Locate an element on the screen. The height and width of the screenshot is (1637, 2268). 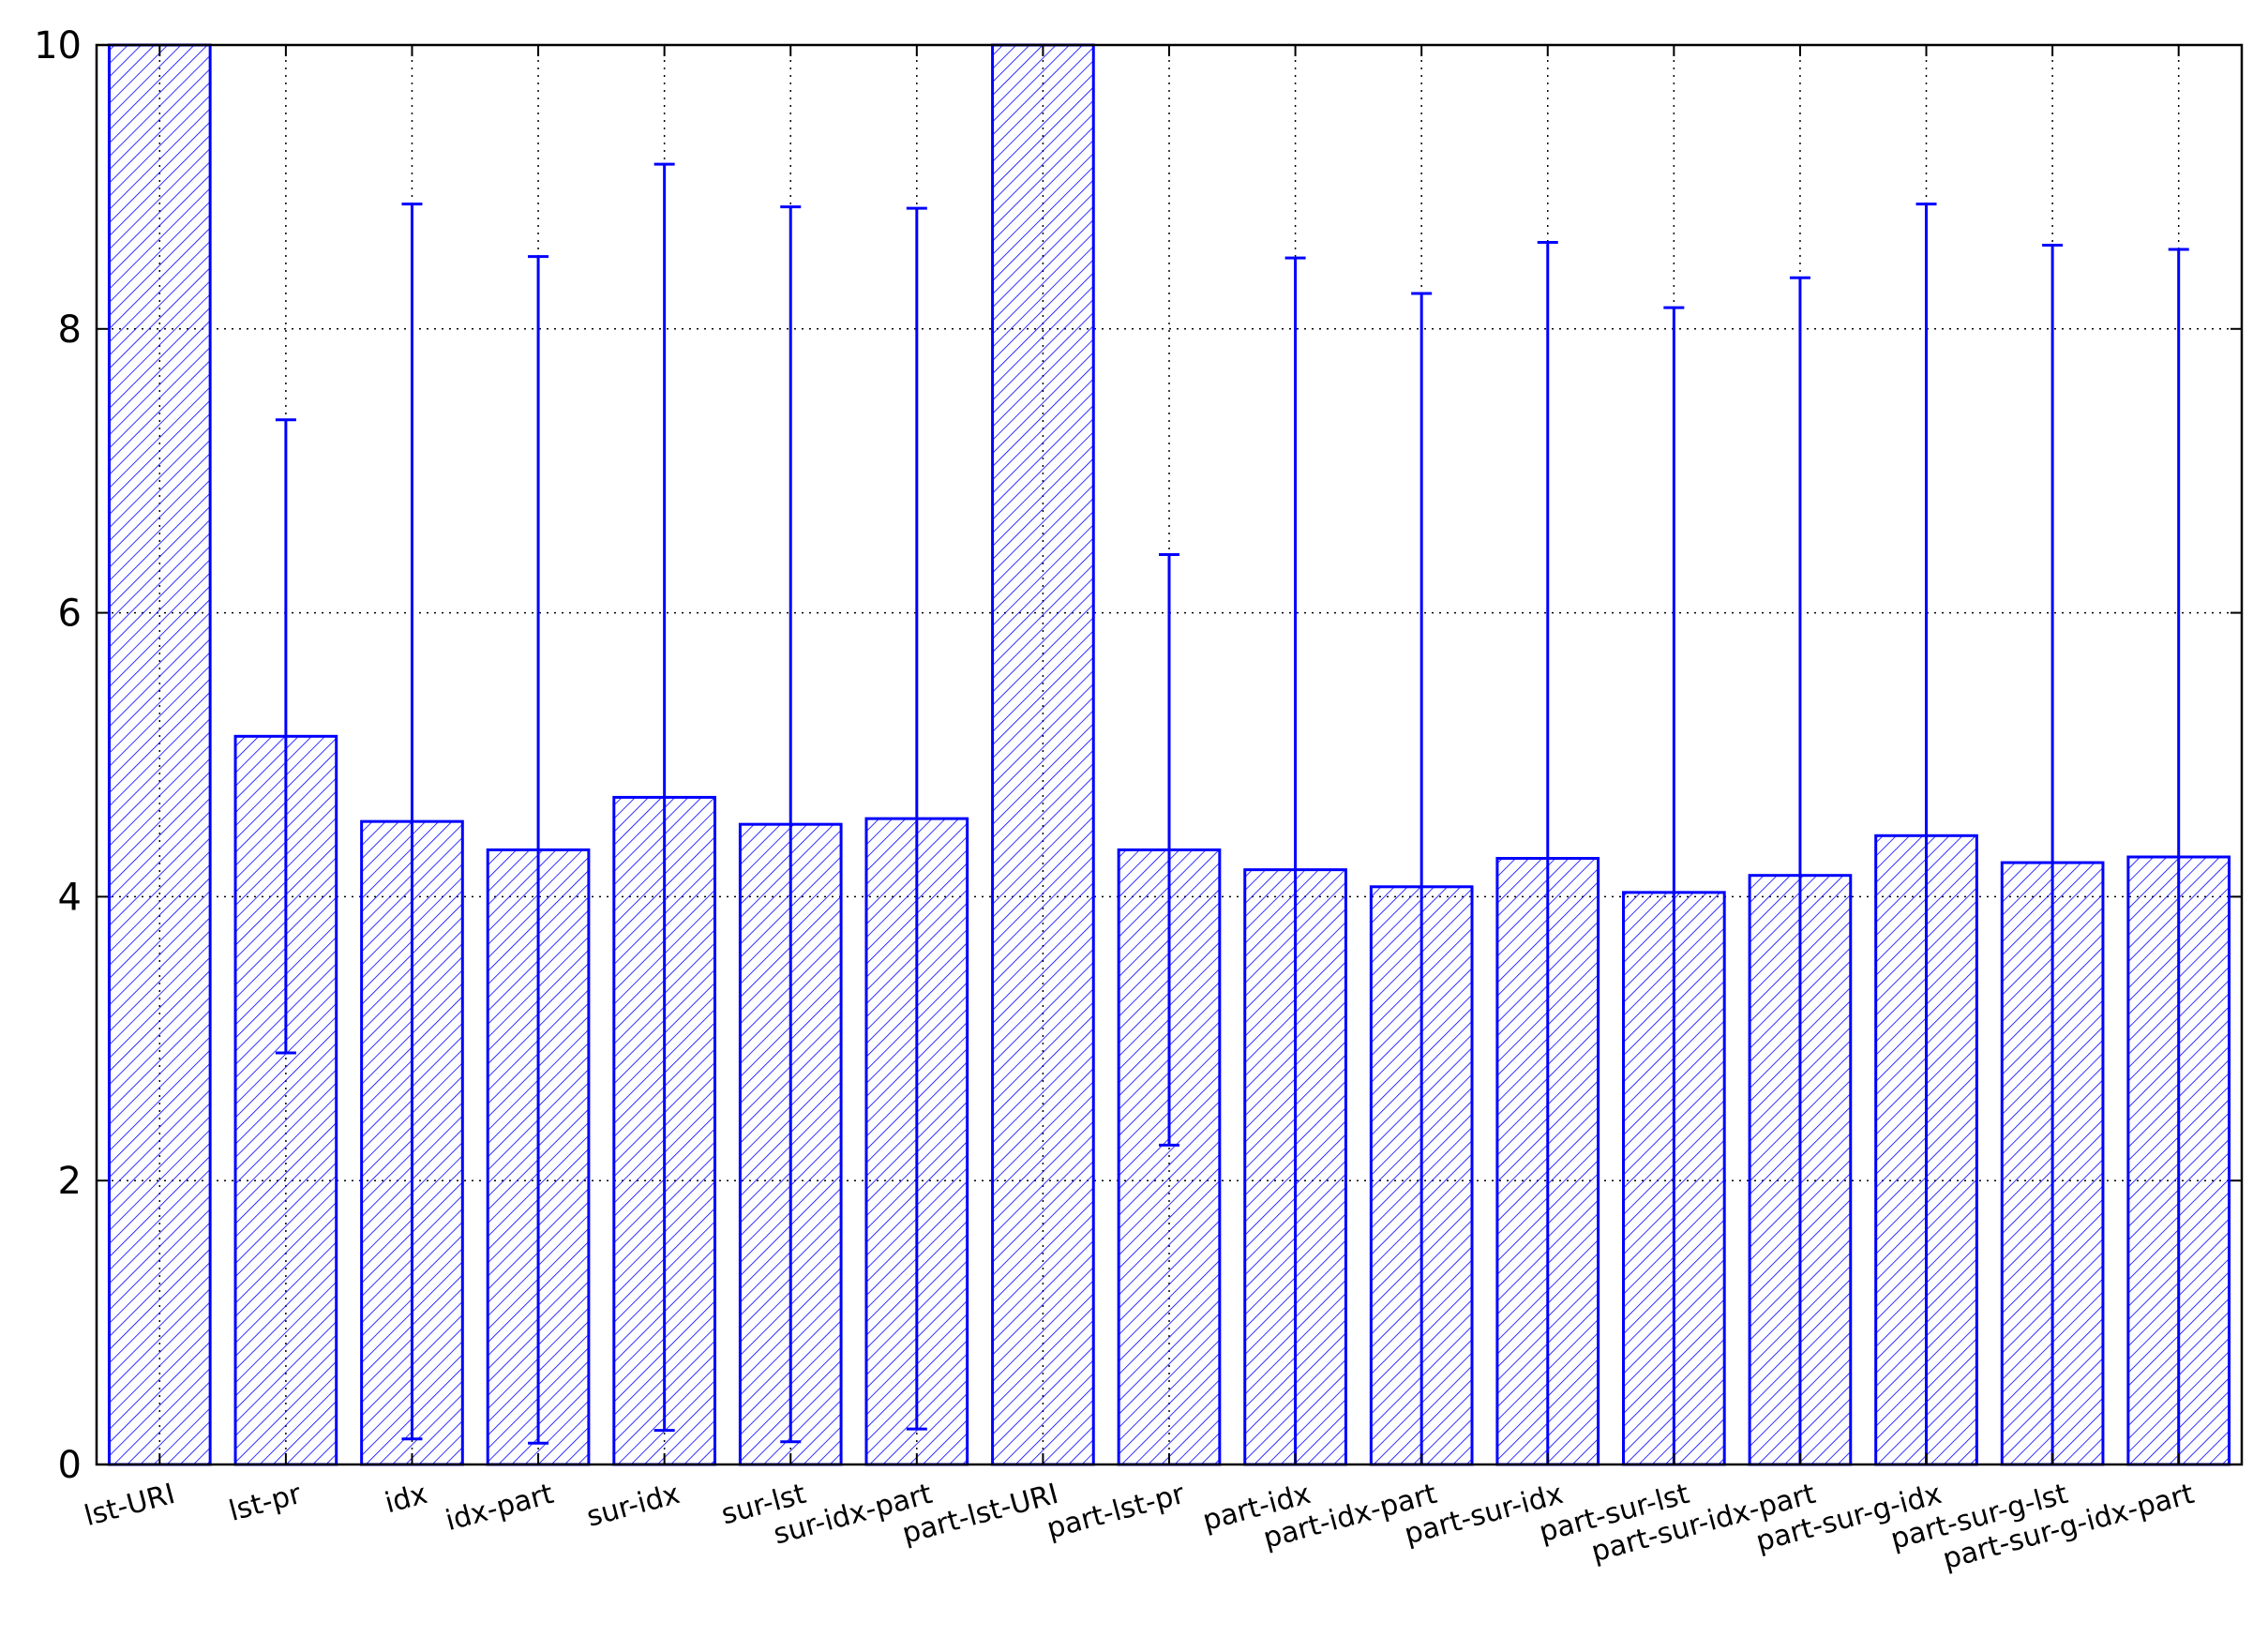
x-tick-label: idx-part is located at coordinates (501, 1508).